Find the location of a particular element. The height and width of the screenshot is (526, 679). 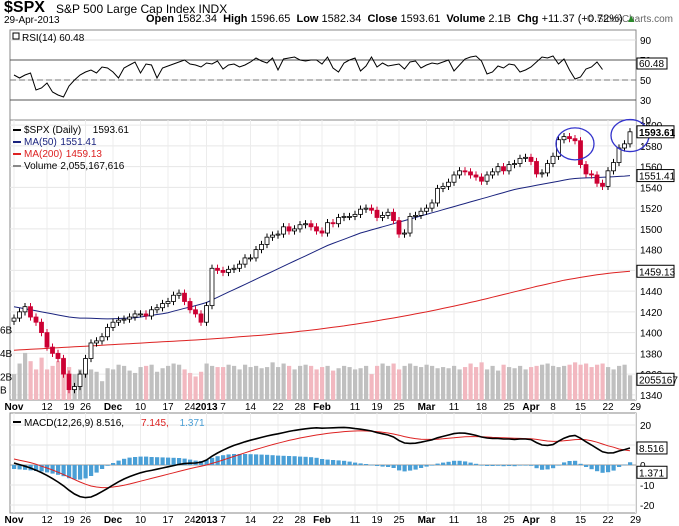

x-tick-label: 24 is located at coordinates (190, 520).